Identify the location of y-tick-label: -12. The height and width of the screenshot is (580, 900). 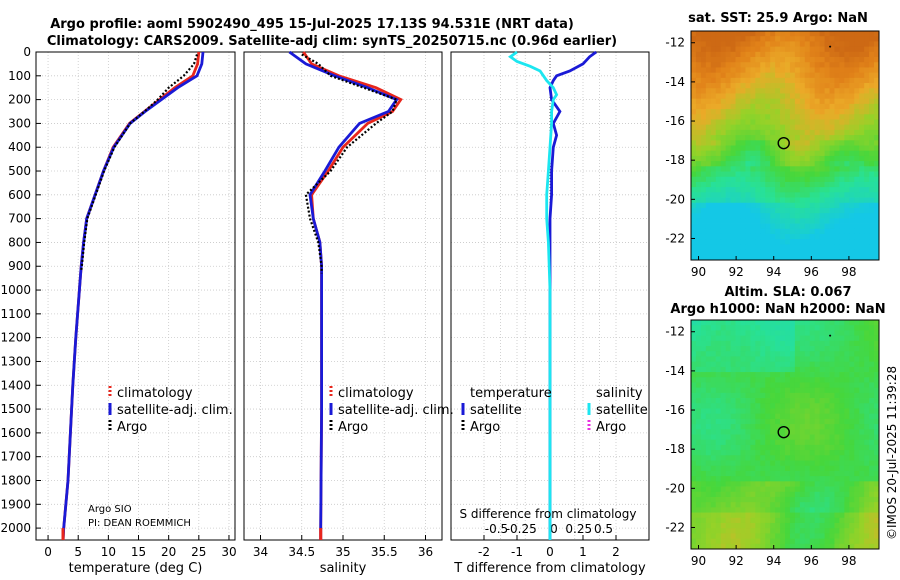
(675, 43).